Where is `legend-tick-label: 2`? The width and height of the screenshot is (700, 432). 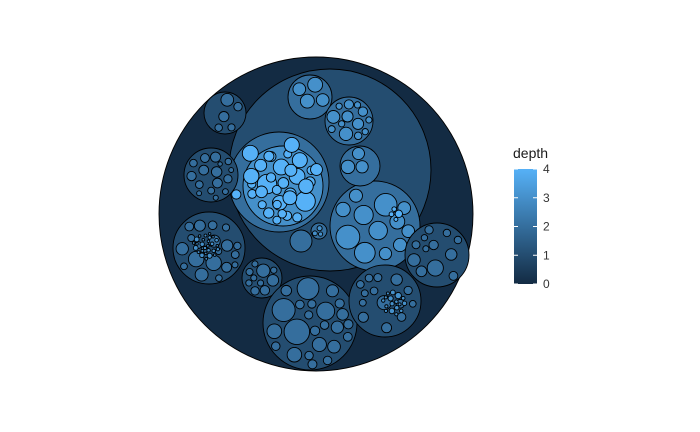
legend-tick-label: 2 is located at coordinates (546, 227).